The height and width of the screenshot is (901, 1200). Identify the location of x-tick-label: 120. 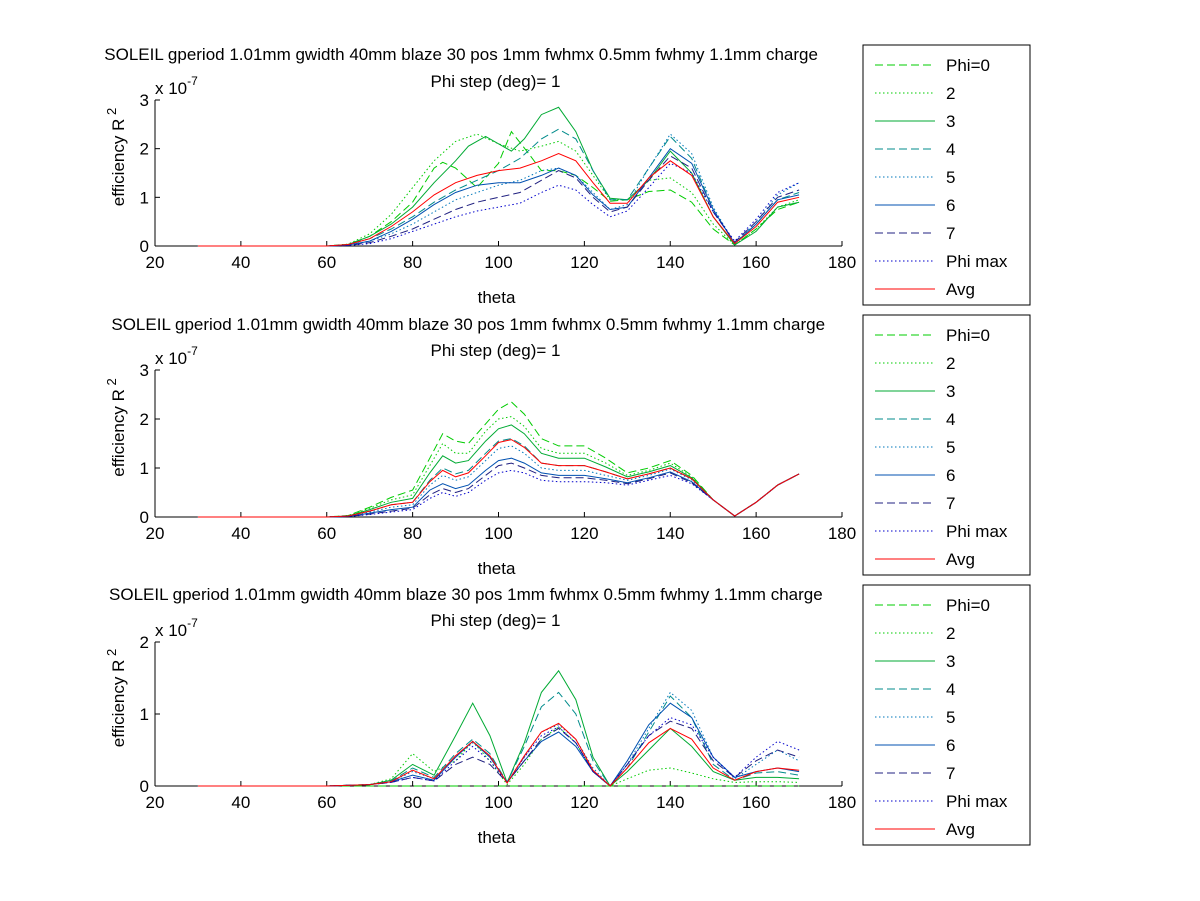
(584, 262).